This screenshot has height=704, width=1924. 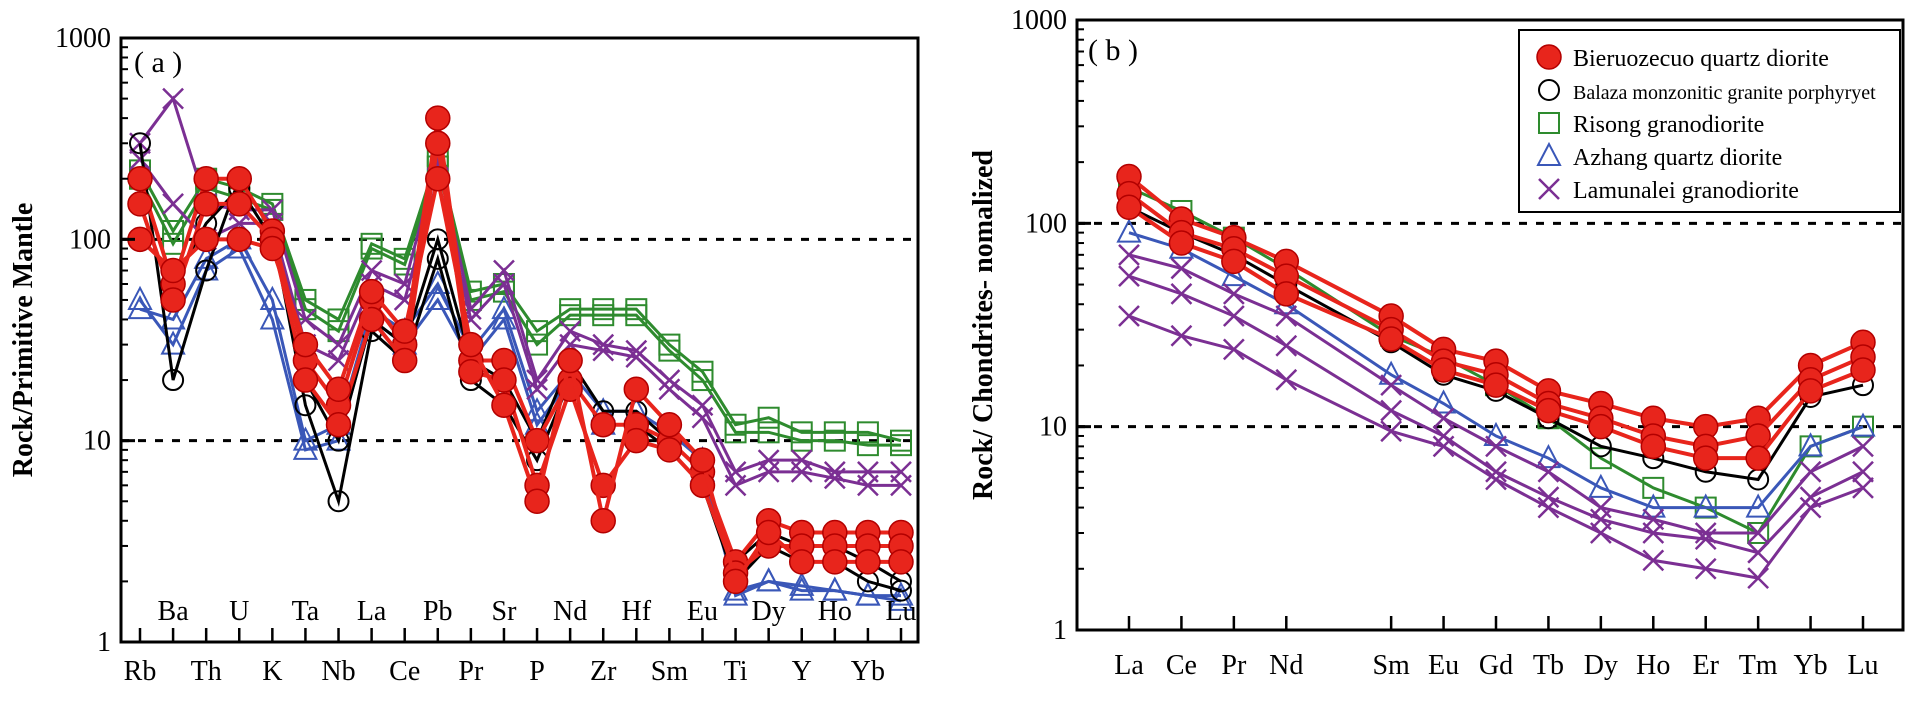 I want to click on legend-entry-risong: Risong granodiorite, so click(x=1651, y=125).